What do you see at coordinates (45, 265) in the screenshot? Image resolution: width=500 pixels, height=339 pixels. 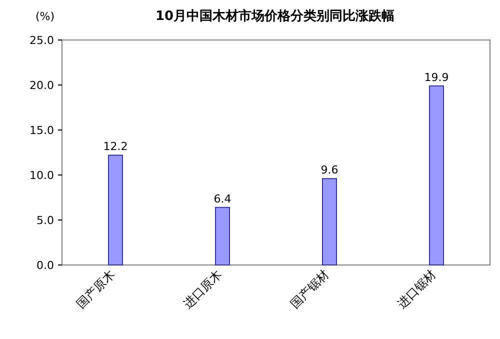 I see `y-tick-label: 0.0` at bounding box center [45, 265].